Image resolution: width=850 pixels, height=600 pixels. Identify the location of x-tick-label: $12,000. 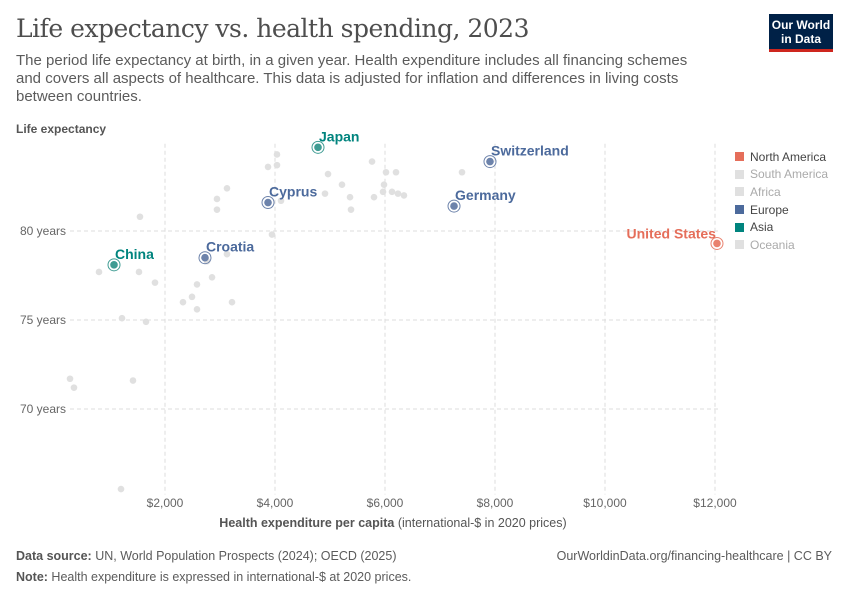
(715, 503).